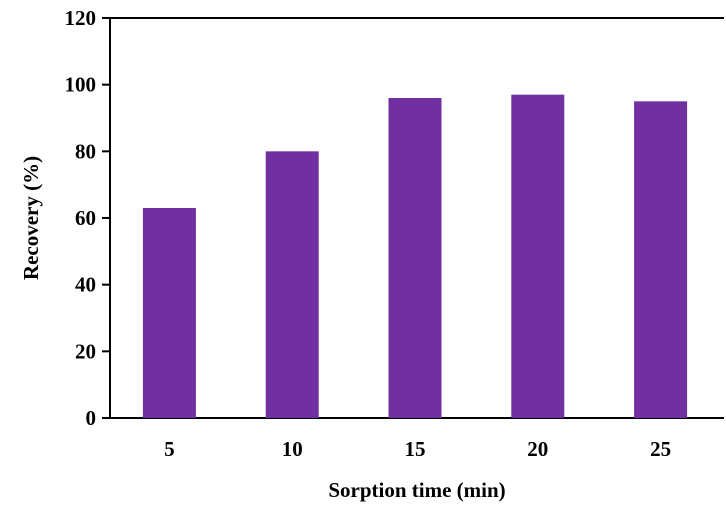 Image resolution: width=726 pixels, height=509 pixels. Describe the element at coordinates (416, 490) in the screenshot. I see `x-axis-label: Sorption time (min)` at that location.